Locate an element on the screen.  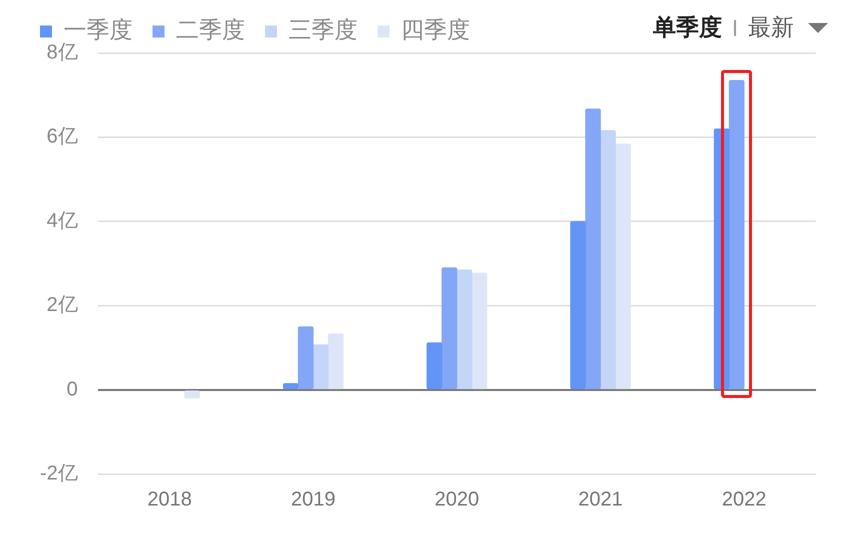
y-tick-label: -2亿 is located at coordinates (59, 473).